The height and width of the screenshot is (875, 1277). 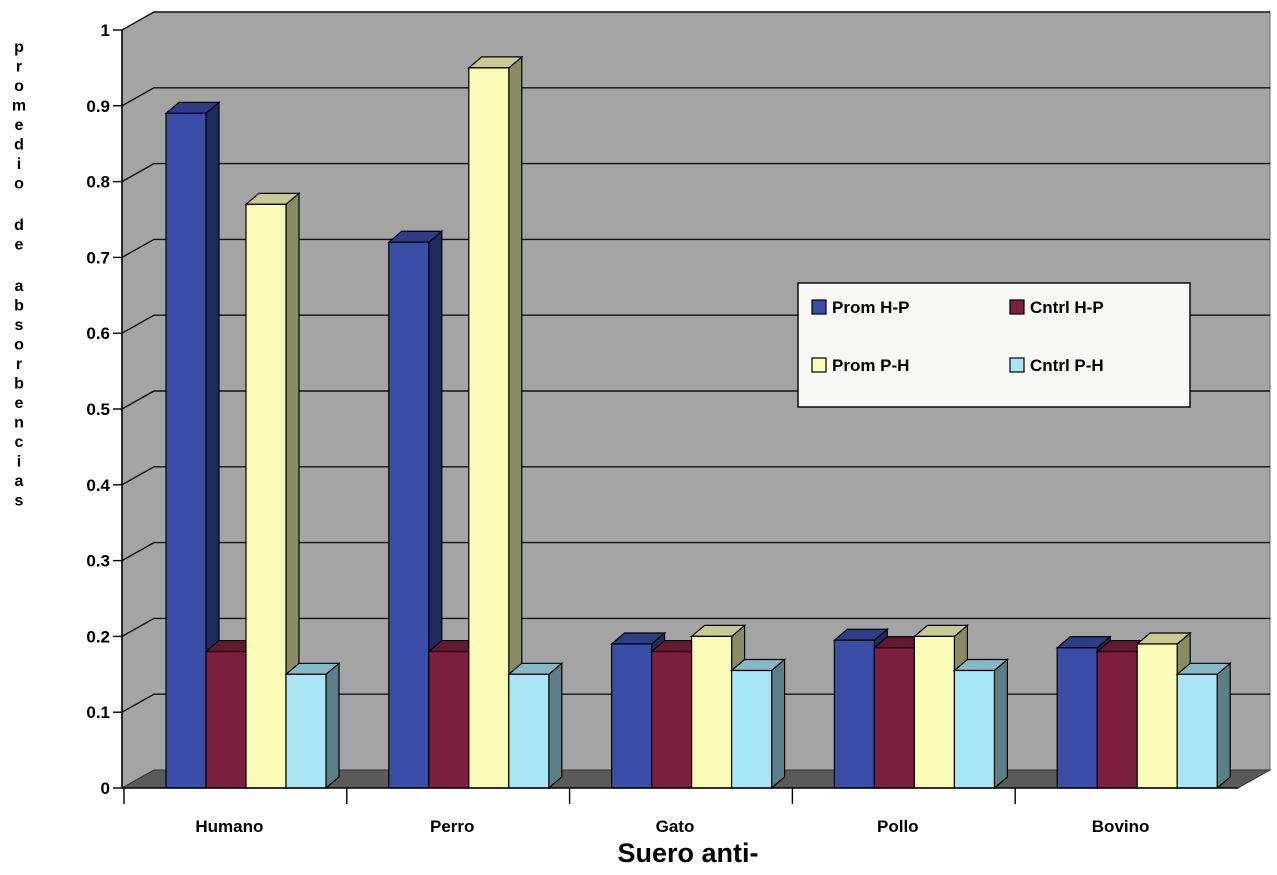 I want to click on legend-box, so click(x=994, y=345).